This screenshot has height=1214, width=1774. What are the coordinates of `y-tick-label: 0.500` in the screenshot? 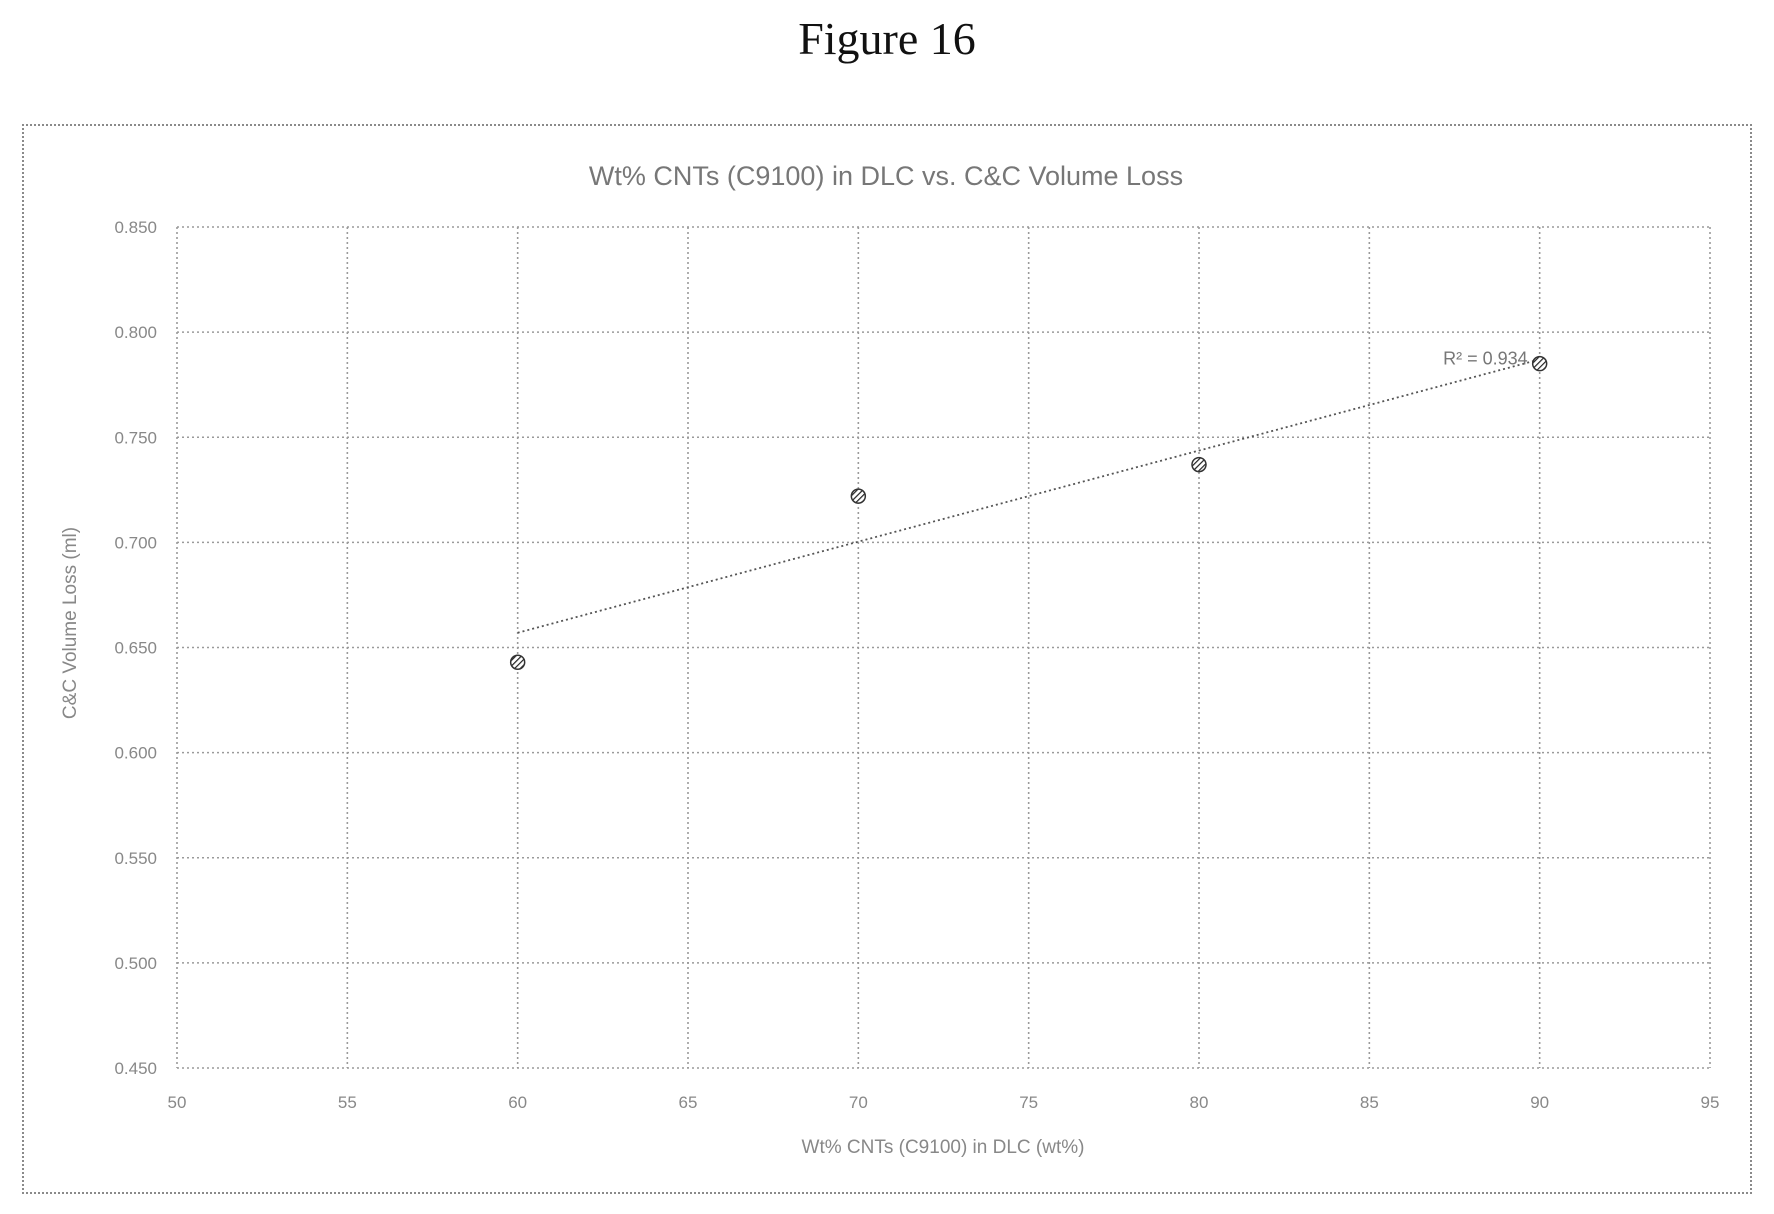 It's located at (135, 963).